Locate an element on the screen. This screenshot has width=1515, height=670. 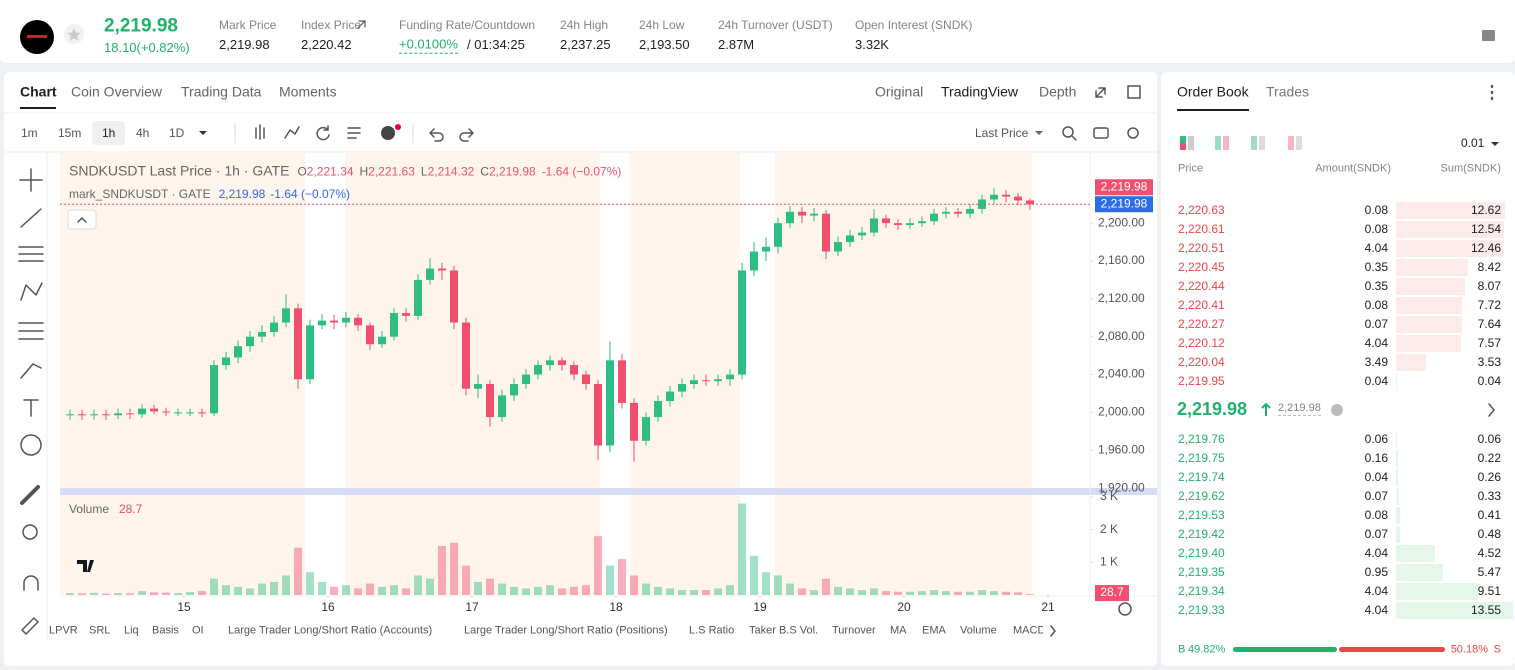
replay is located at coordinates (323, 133).